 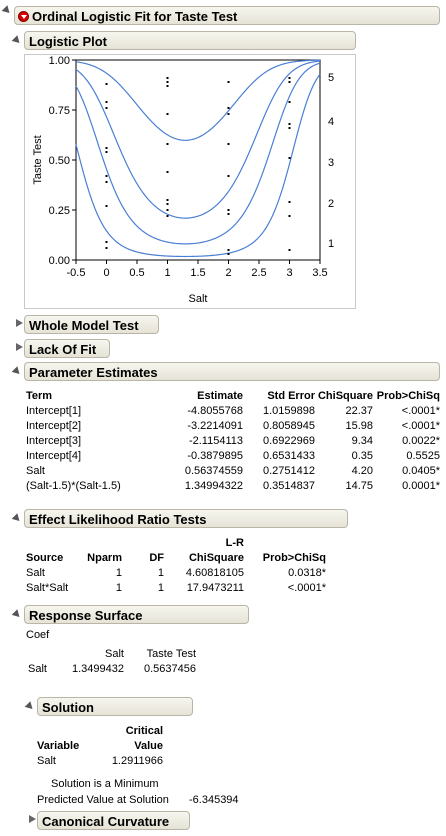 I want to click on whole-model-test-header: Whole Model Test, so click(x=91, y=324).